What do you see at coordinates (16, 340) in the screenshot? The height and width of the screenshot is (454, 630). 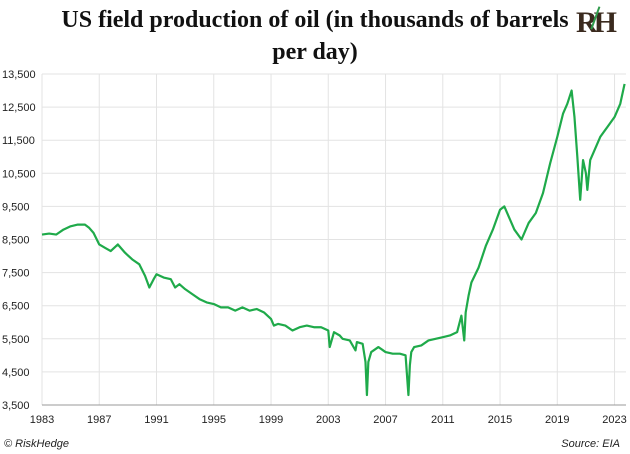 I see `y-tick-label: 5,500` at bounding box center [16, 340].